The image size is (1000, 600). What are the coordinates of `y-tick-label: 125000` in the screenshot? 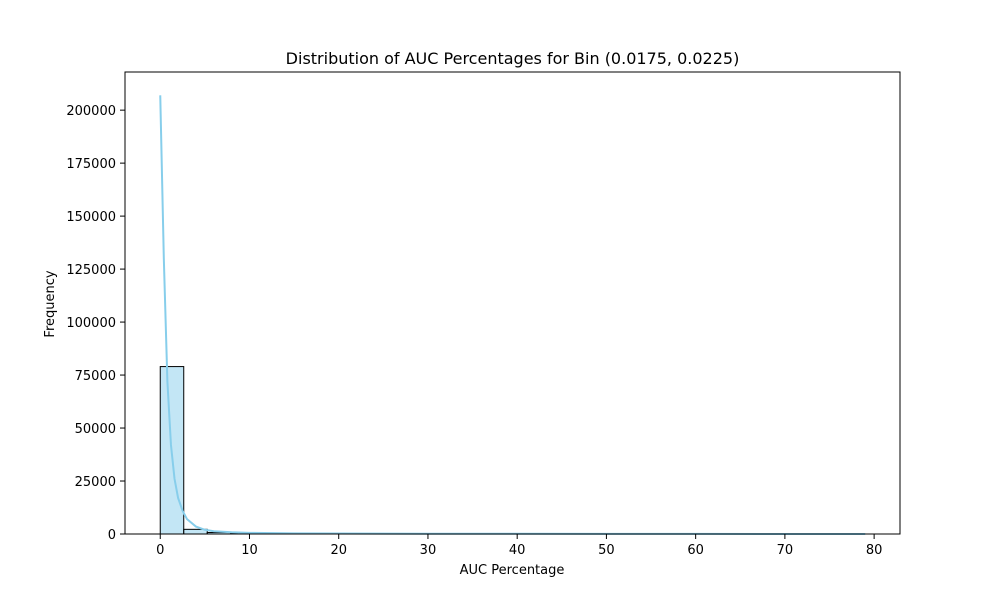 It's located at (91, 270).